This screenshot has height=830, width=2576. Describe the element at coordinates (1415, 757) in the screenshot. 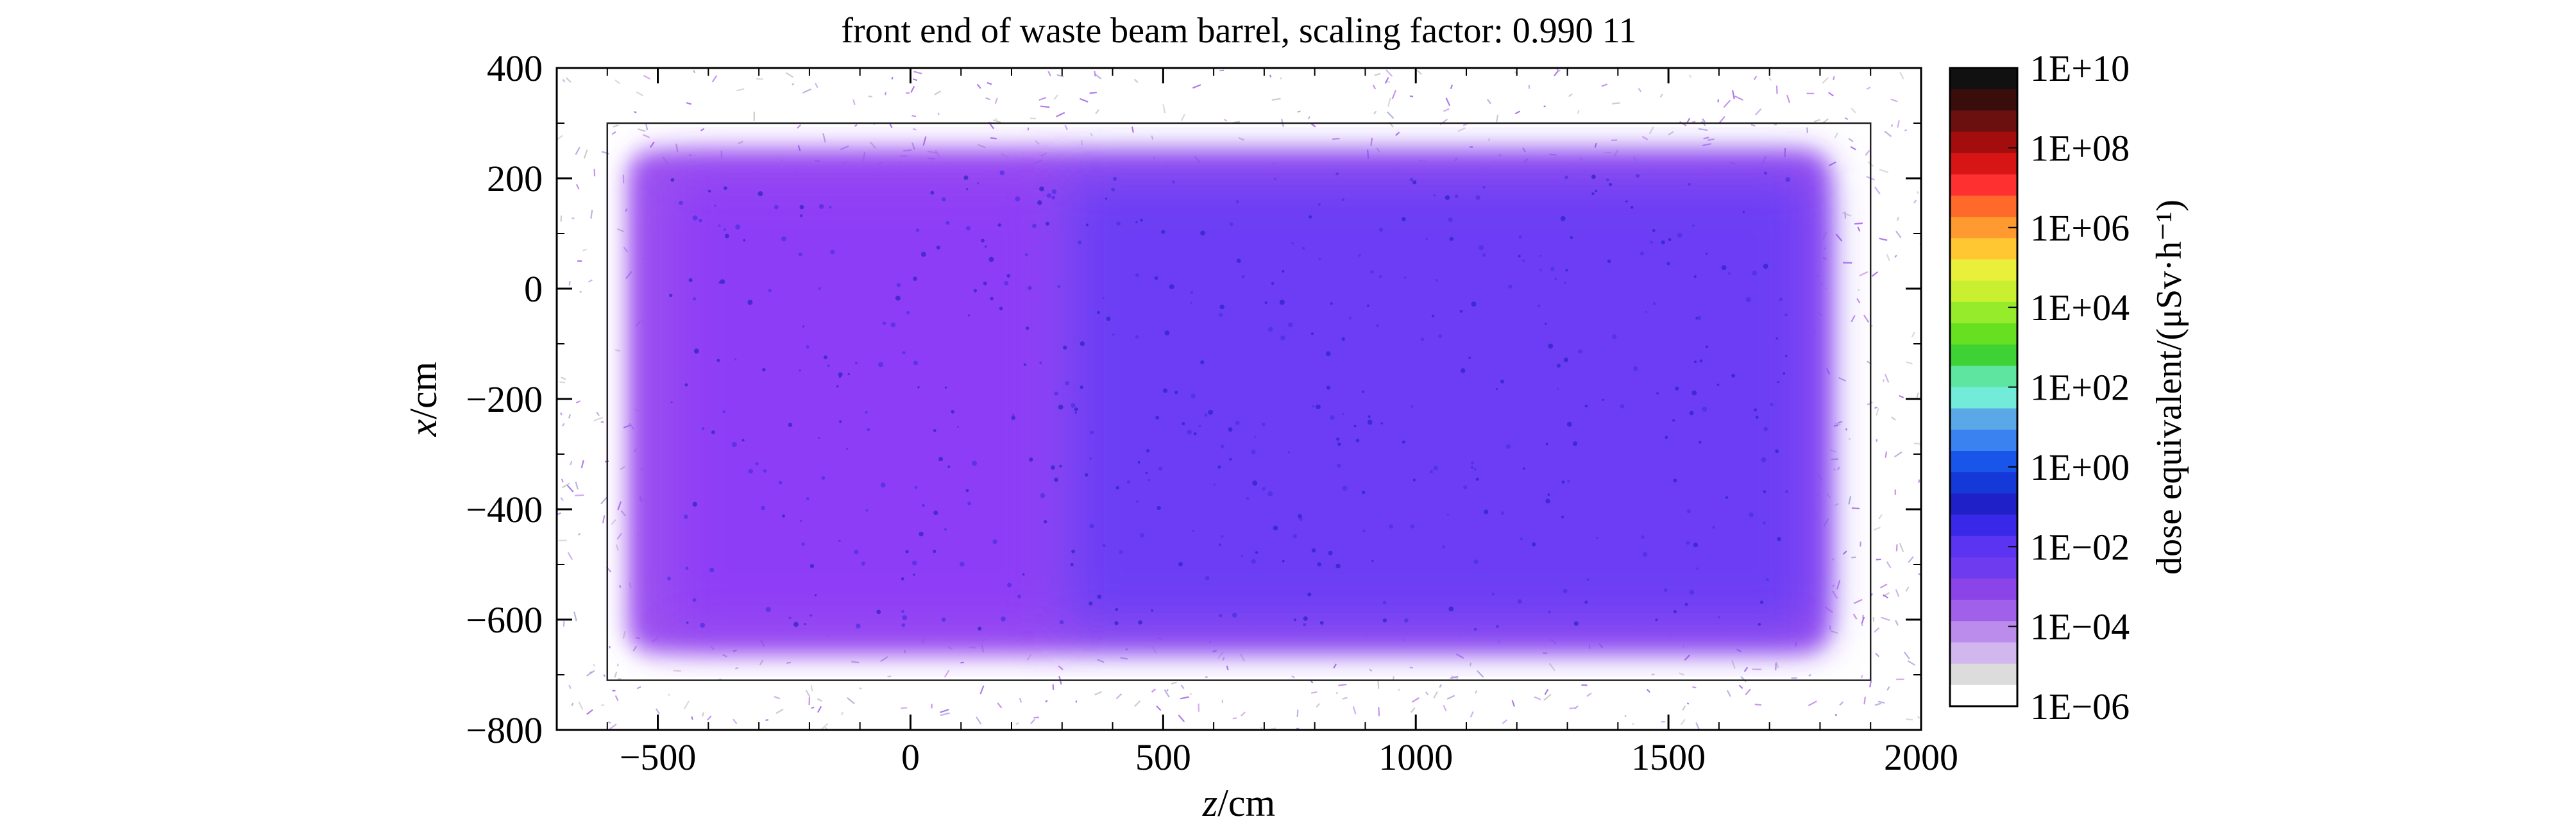

I see `x-tick-label: 1000` at that location.